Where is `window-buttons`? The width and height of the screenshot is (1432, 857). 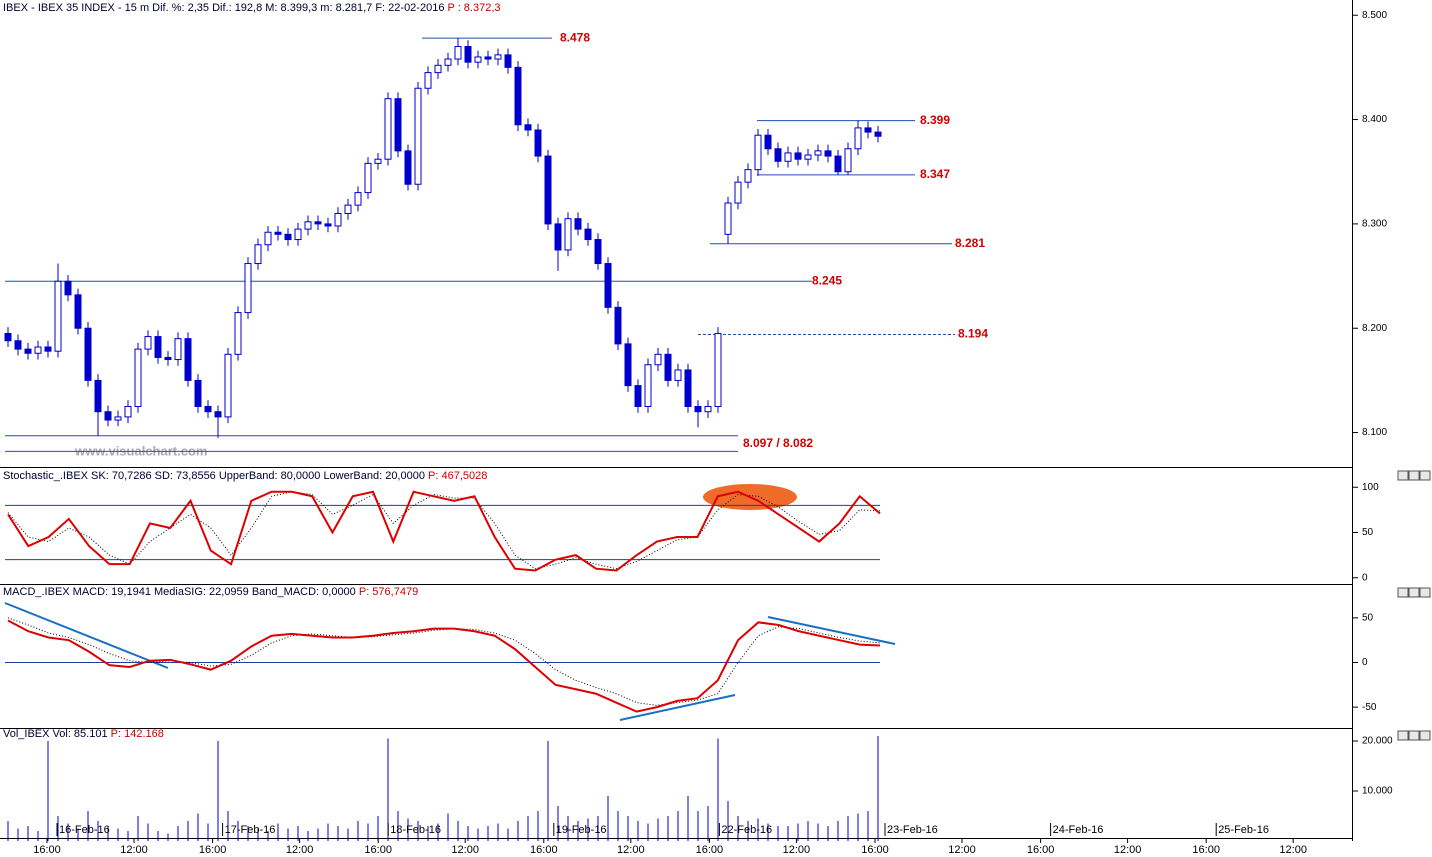 window-buttons is located at coordinates (1414, 605).